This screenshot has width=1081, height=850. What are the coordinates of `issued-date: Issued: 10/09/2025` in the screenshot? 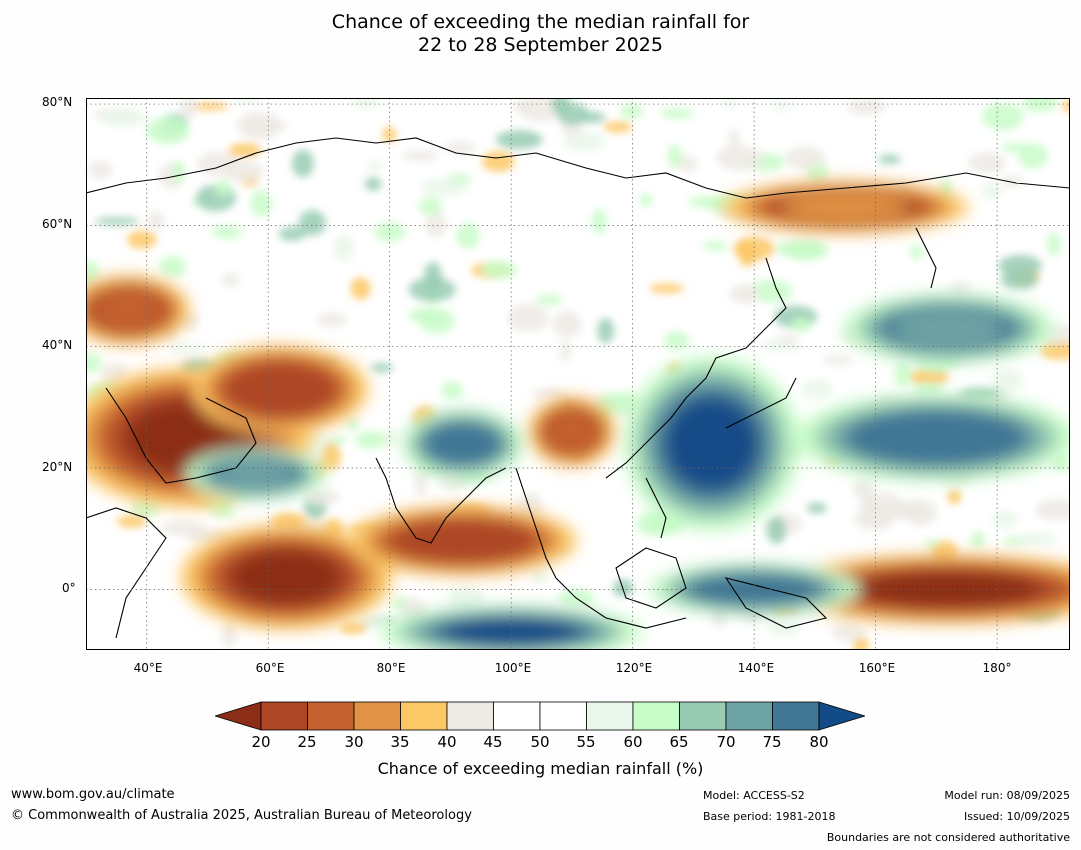 It's located at (1016, 816).